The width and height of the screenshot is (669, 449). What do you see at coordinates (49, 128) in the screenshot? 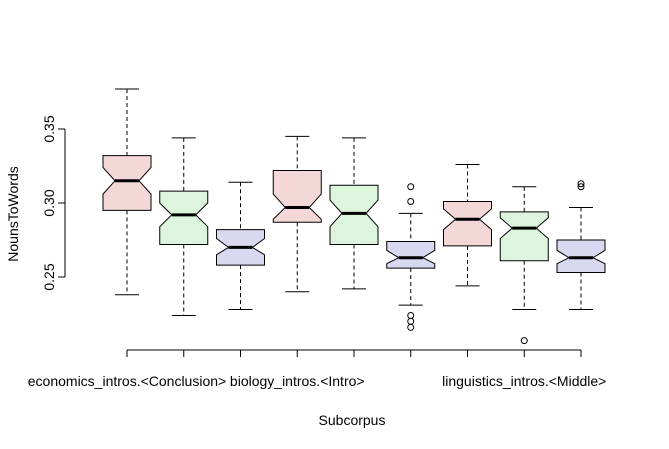
I see `y-tick-label: 0.35` at bounding box center [49, 128].